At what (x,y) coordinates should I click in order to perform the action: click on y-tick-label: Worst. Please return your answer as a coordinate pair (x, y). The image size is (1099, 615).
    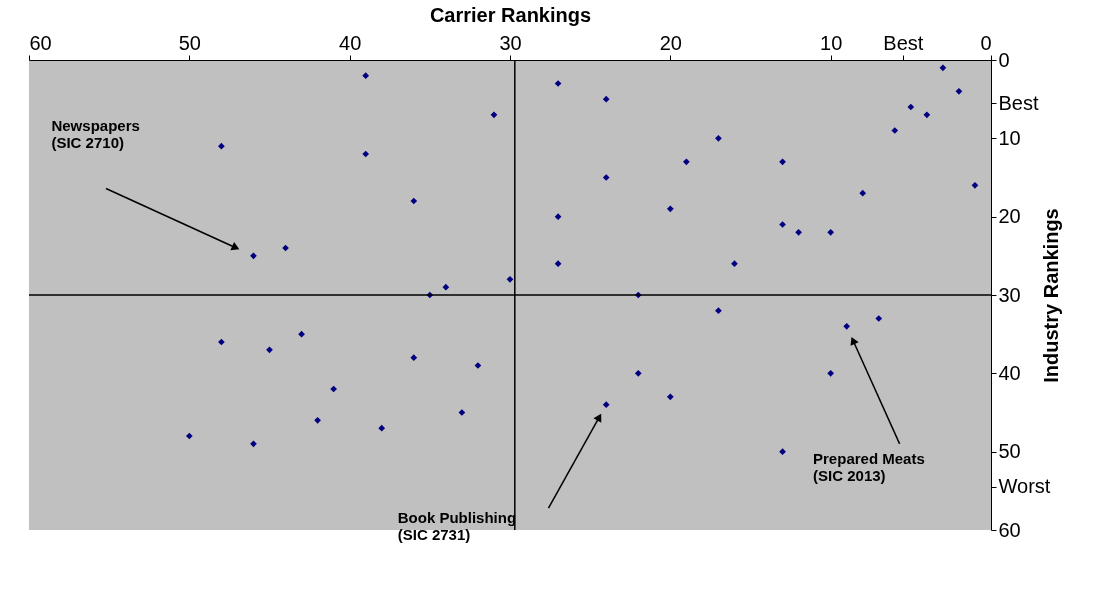
    Looking at the image, I should click on (1024, 486).